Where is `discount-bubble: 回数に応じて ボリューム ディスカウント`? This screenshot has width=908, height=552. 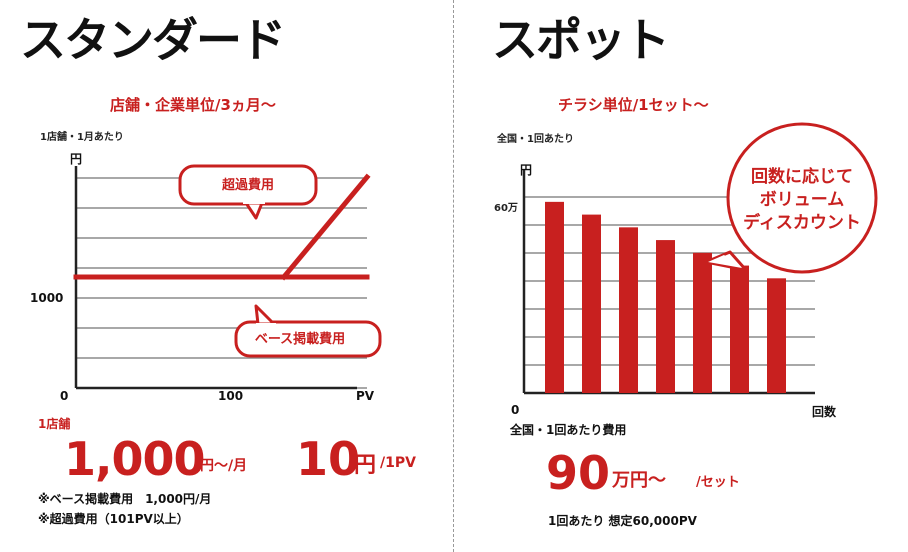
discount-bubble: 回数に応じて ボリューム ディスカウント is located at coordinates (791, 198).